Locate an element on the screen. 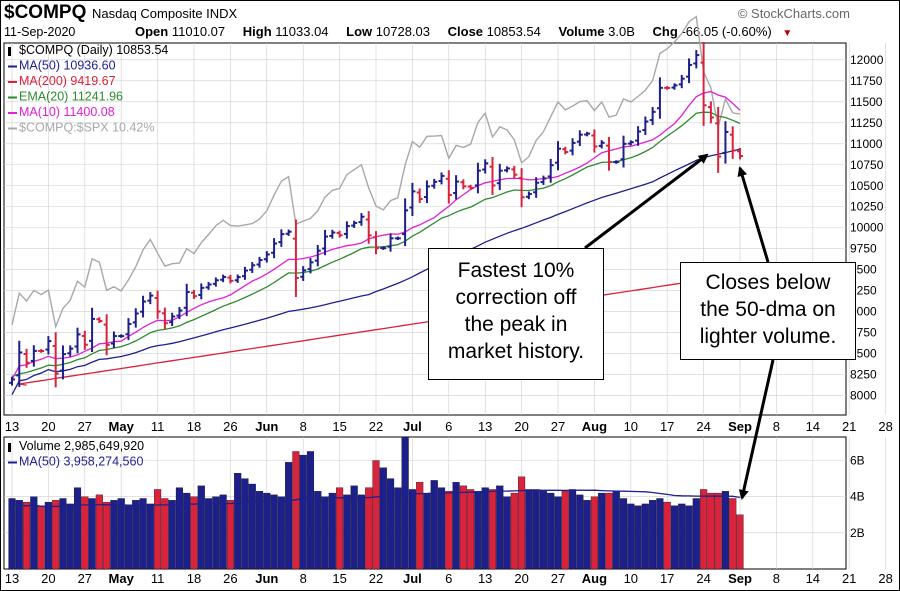 The height and width of the screenshot is (591, 900). price-legend-text: $COMPQ (Daily) 10853.54 is located at coordinates (93, 50).